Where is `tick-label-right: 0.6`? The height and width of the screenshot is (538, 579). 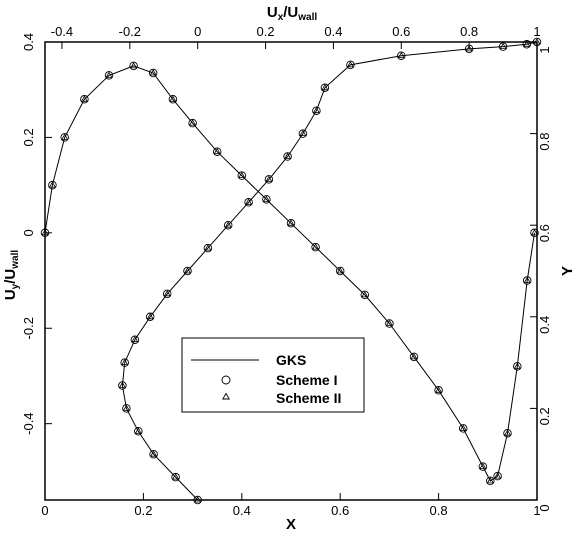
tick-label-right: 0.6 is located at coordinates (544, 233).